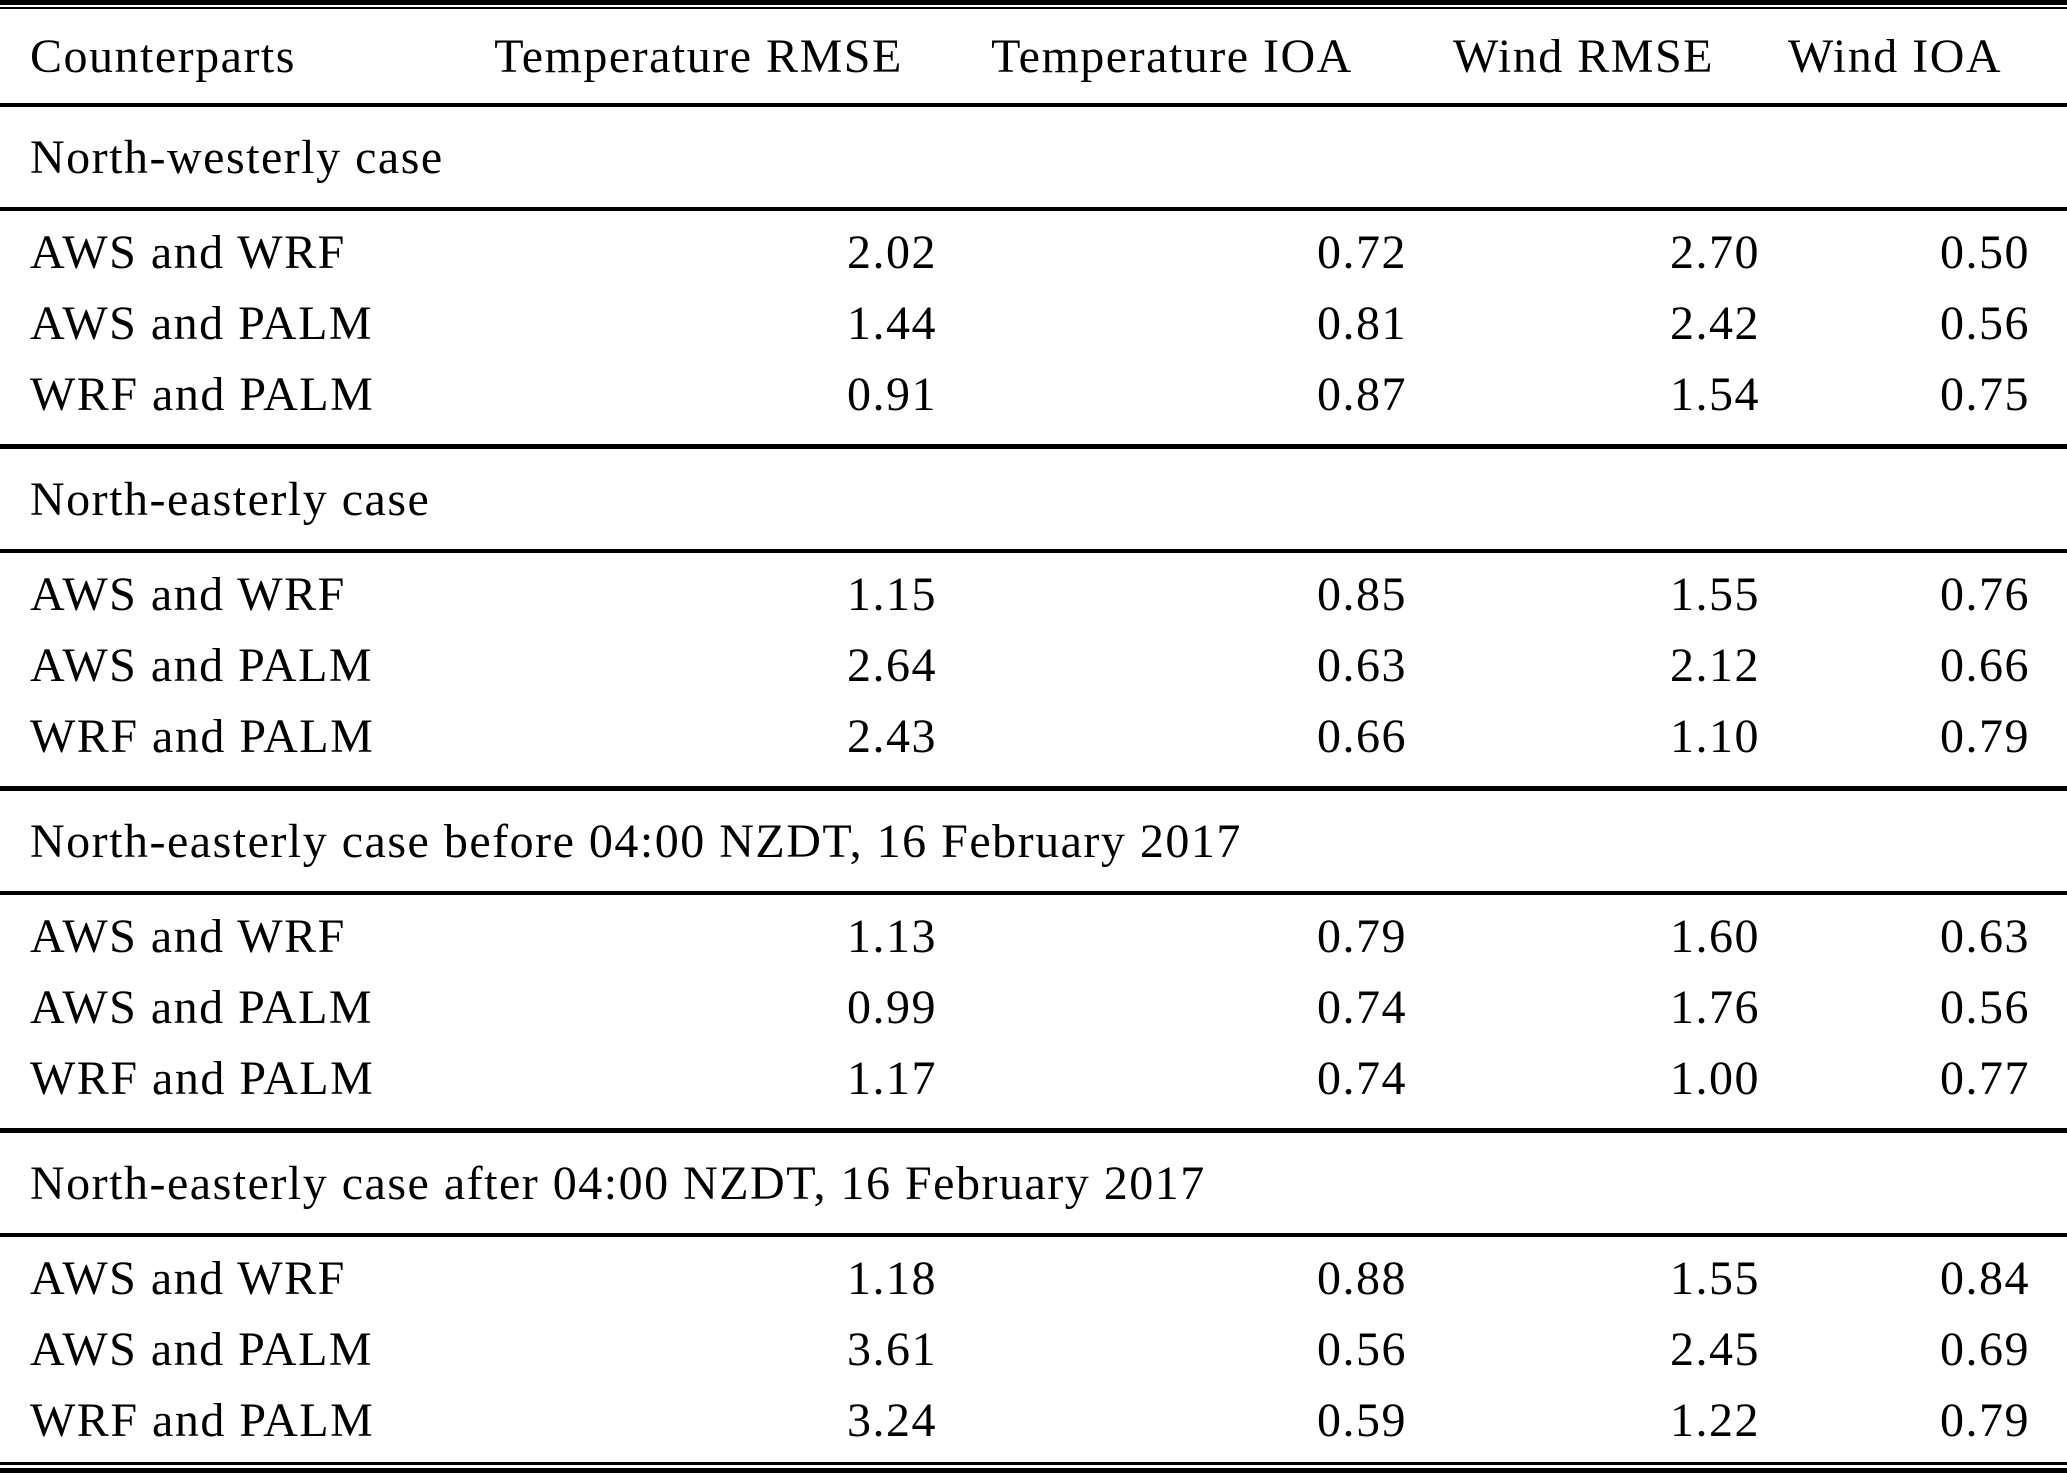  What do you see at coordinates (892, 1278) in the screenshot?
I see `temperature-rmse-cell: 1.18` at bounding box center [892, 1278].